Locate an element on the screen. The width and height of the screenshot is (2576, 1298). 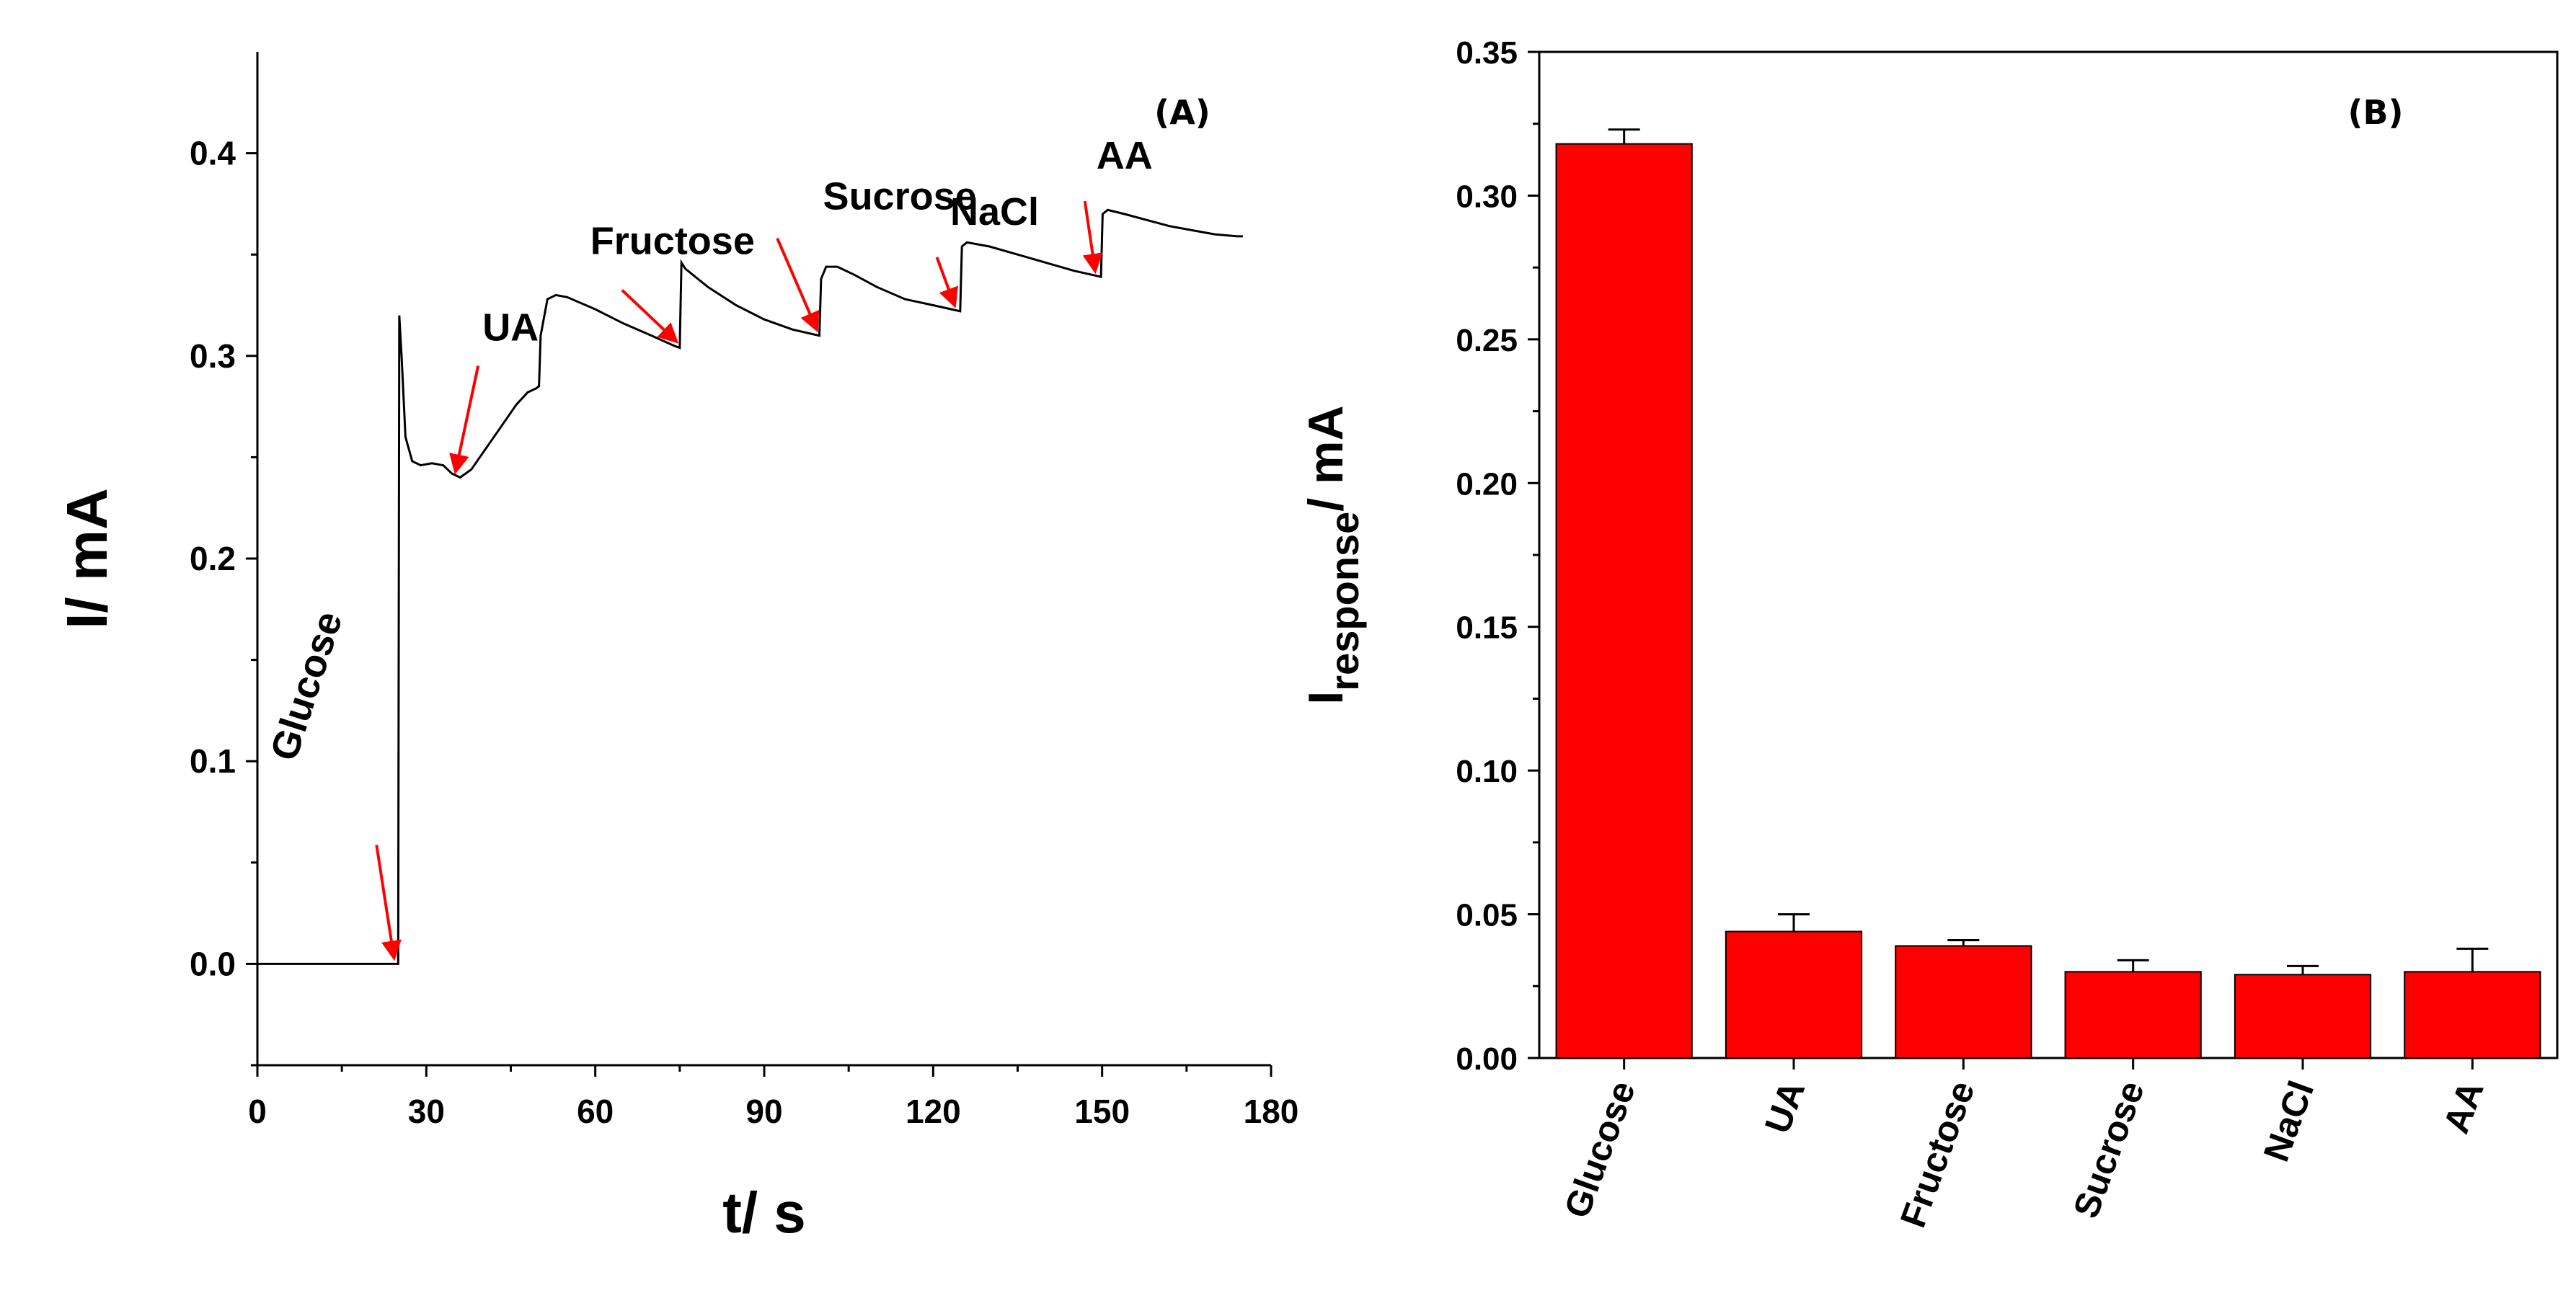
annotation-arrow-glucose is located at coordinates (388, 903).